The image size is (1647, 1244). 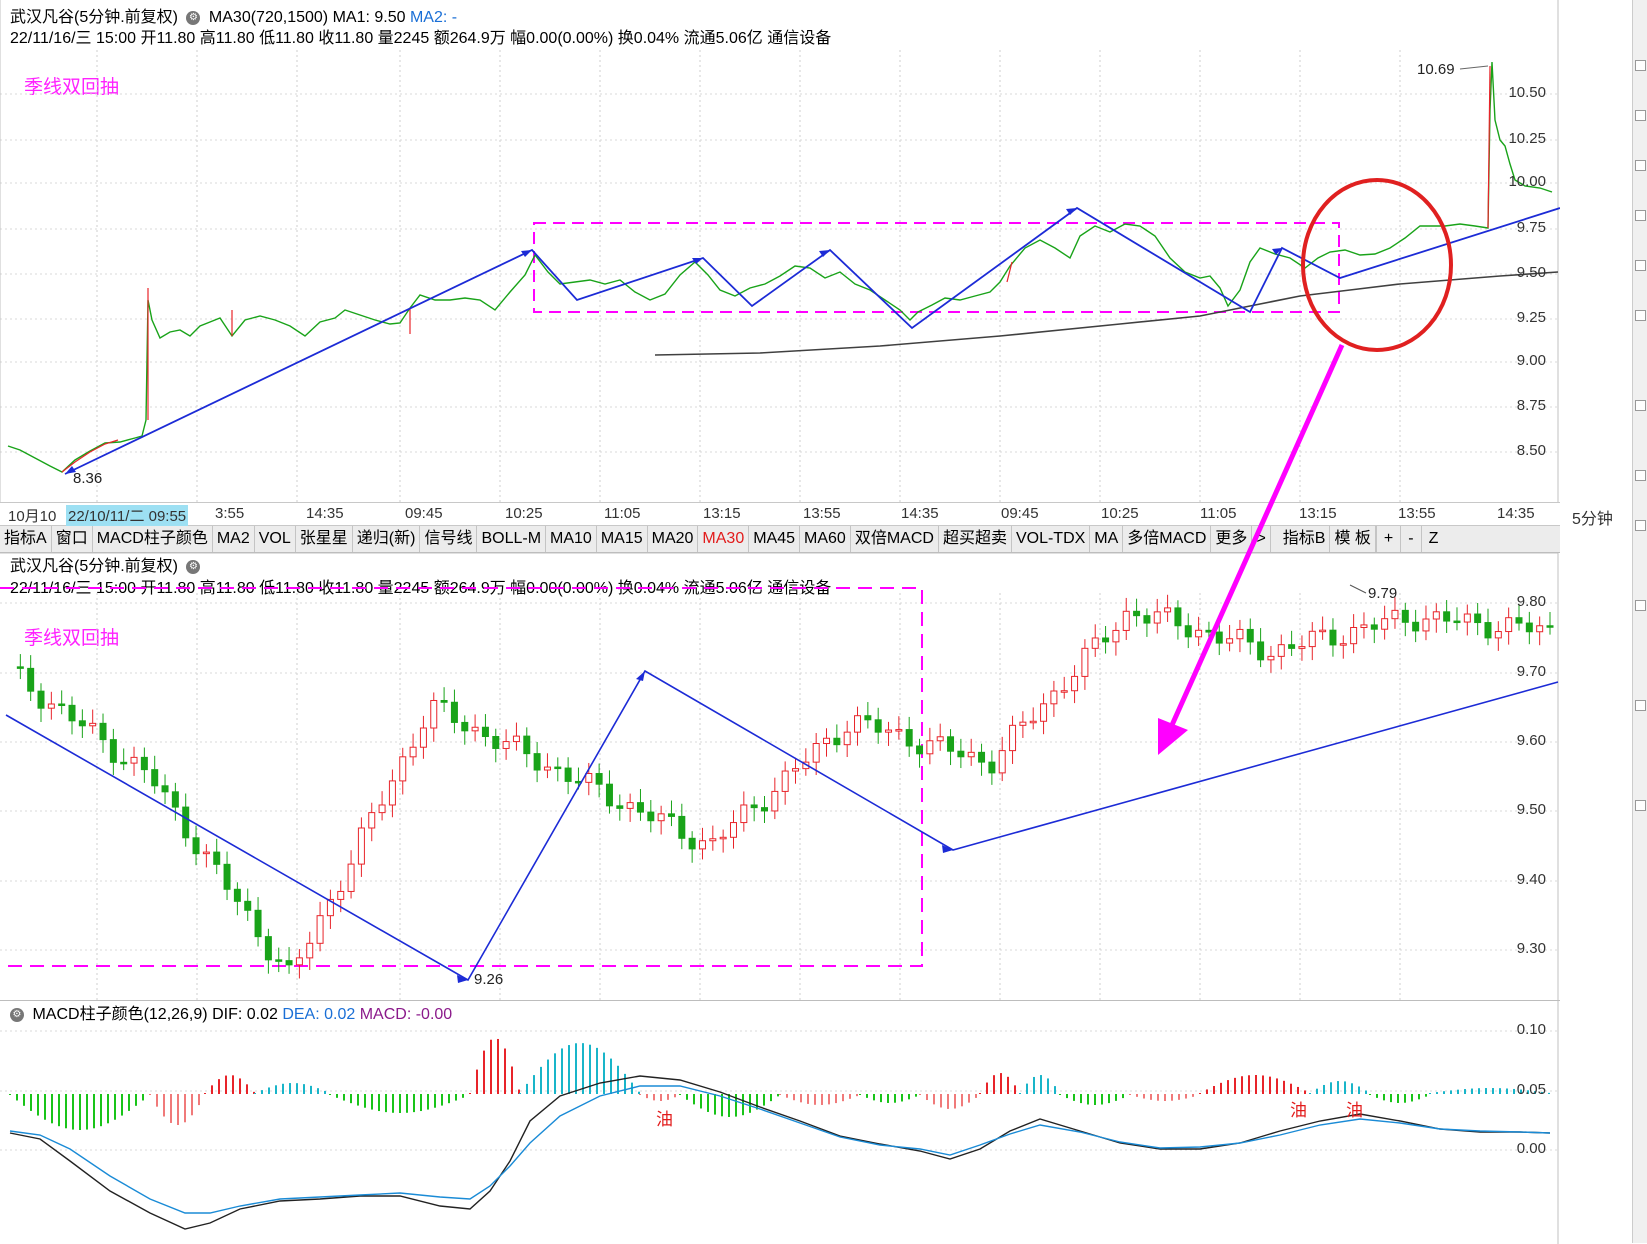 What do you see at coordinates (1417, 513) in the screenshot?
I see `time-label: 13:55` at bounding box center [1417, 513].